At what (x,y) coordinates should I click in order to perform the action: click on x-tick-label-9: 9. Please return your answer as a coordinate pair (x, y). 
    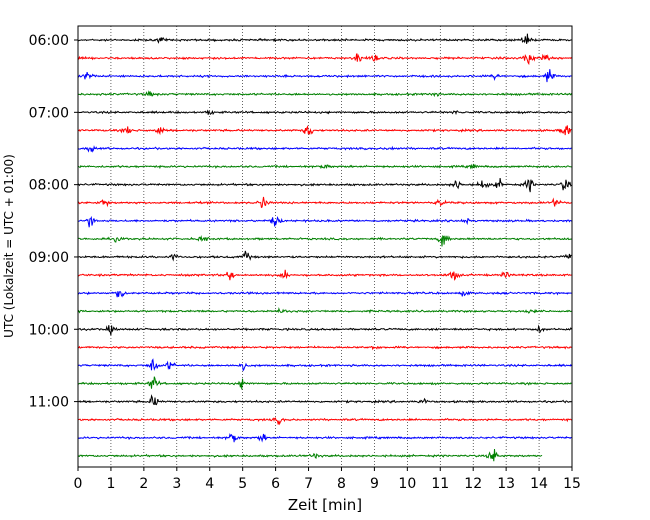
    Looking at the image, I should click on (374, 484).